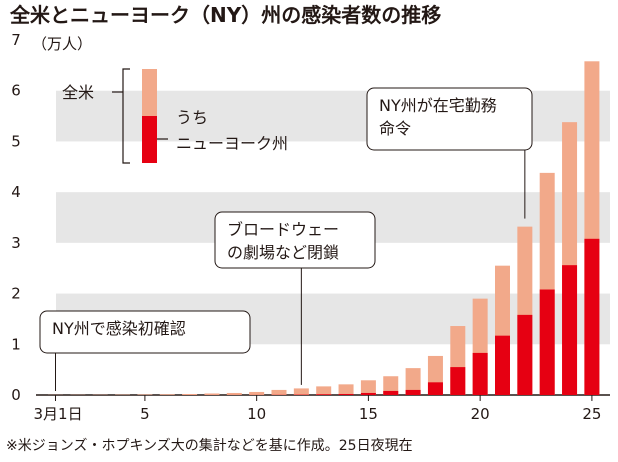 This screenshot has width=618, height=462. I want to click on legend-label-ny-line1: うち, so click(192, 117).